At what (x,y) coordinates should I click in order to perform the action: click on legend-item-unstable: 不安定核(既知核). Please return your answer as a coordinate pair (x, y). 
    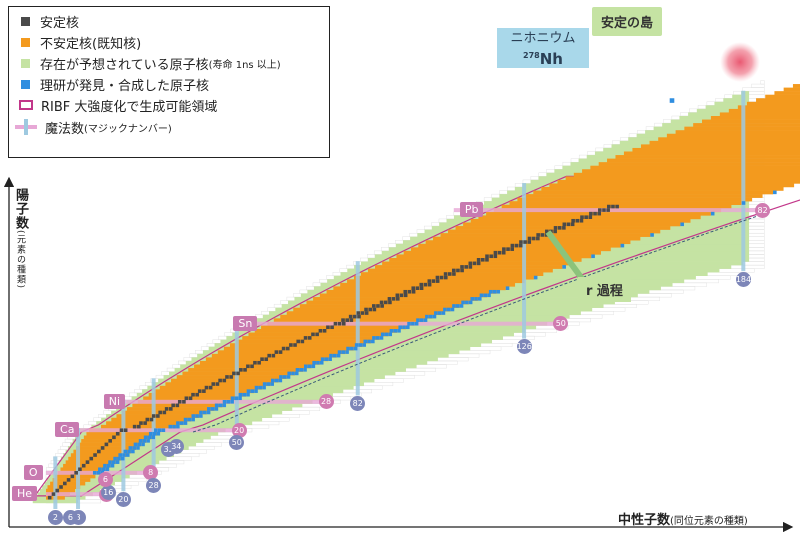
    Looking at the image, I should click on (81, 42).